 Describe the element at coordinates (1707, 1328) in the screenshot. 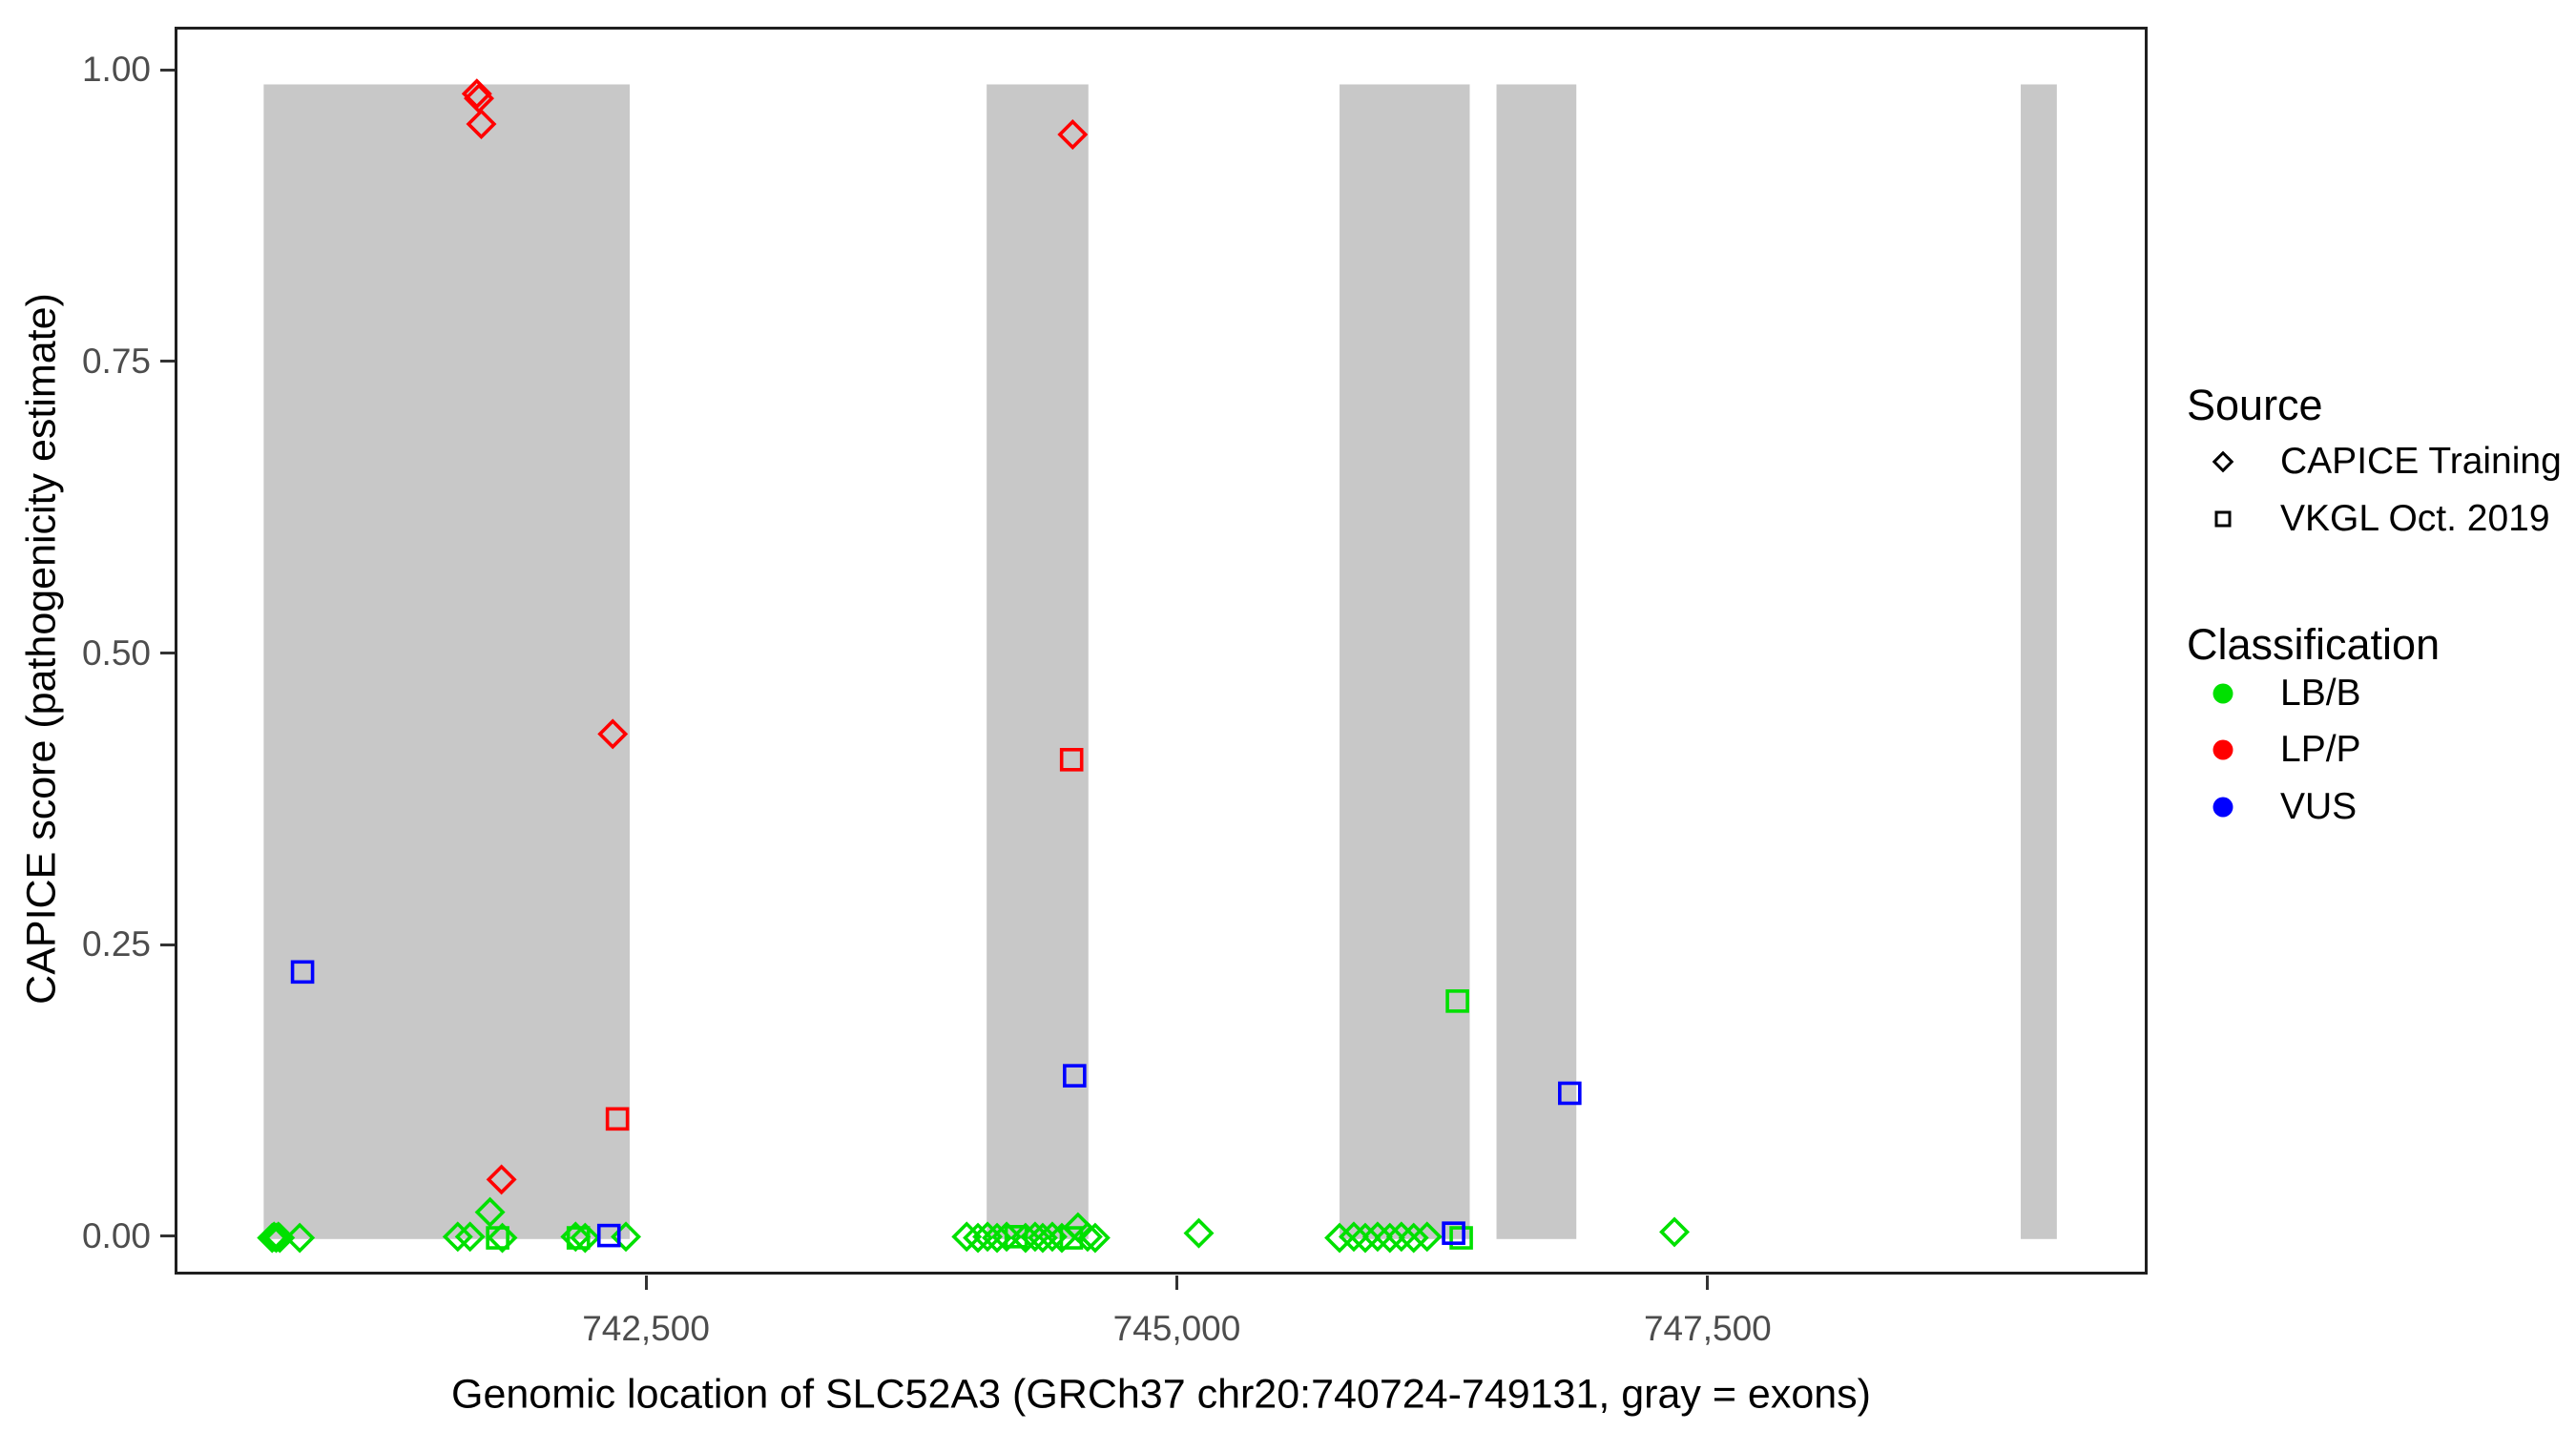

I see `x-tick-label: 747,500` at that location.